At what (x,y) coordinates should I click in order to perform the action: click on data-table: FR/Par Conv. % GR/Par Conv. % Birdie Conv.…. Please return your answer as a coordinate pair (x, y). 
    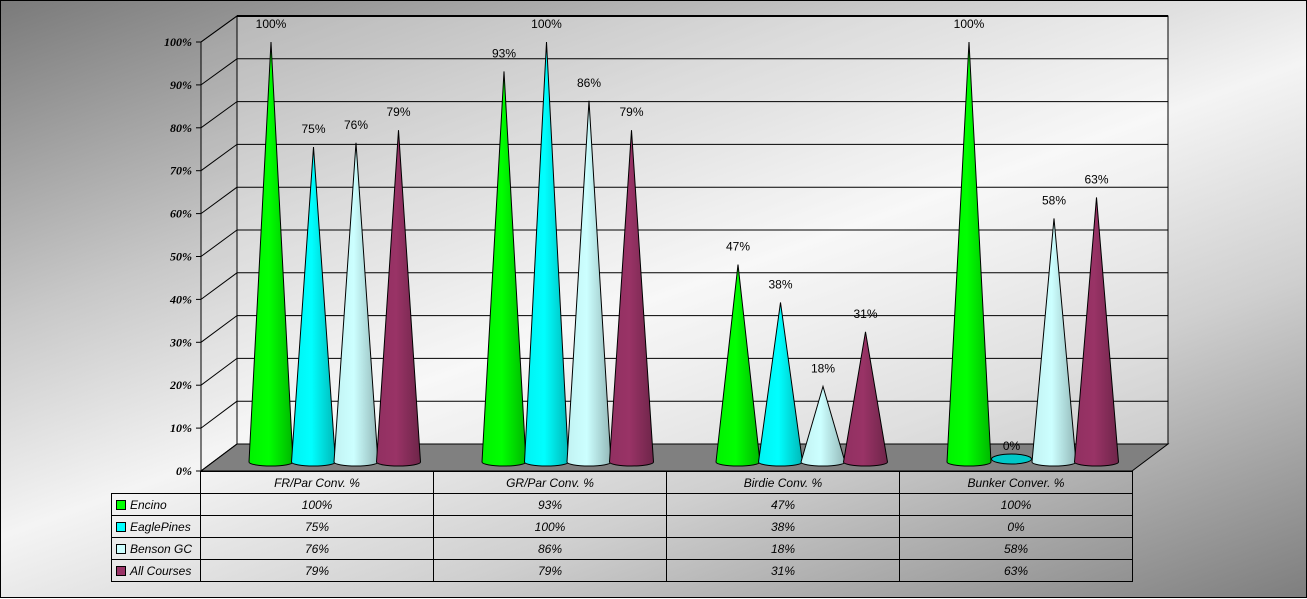
    Looking at the image, I should click on (622, 526).